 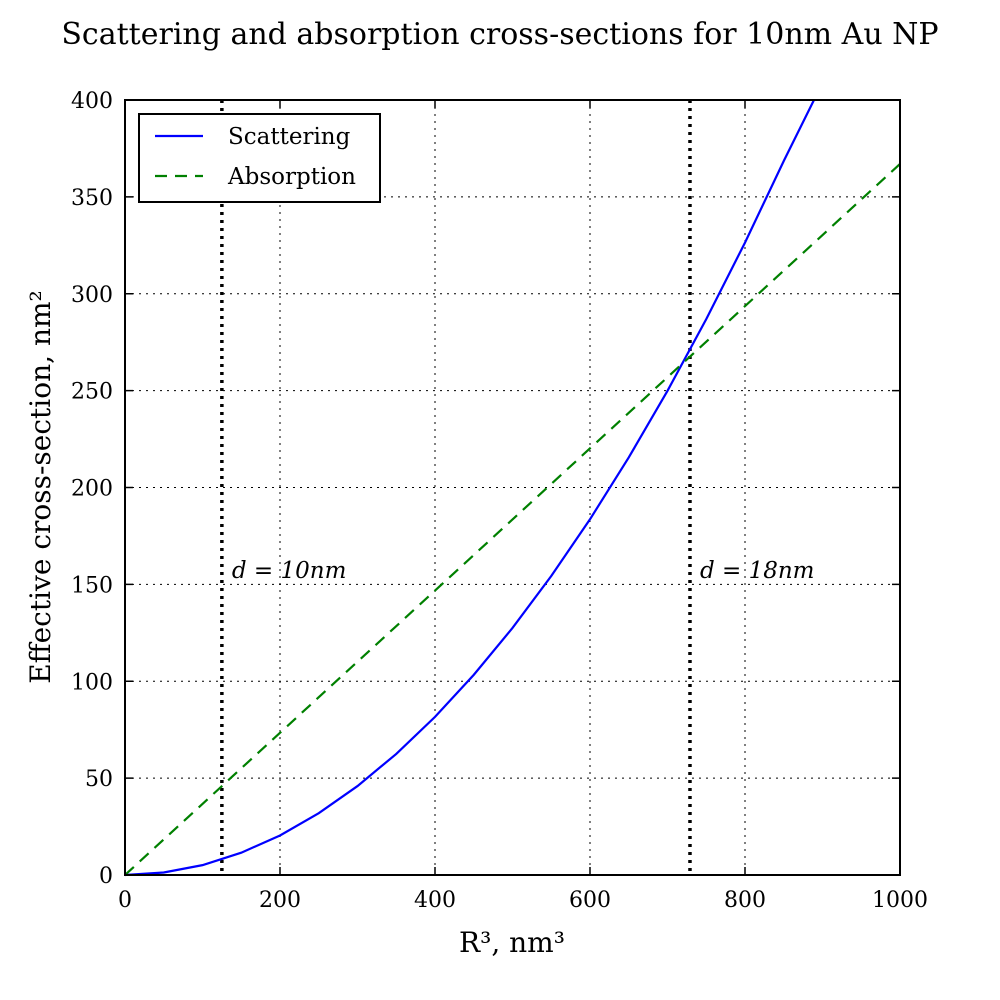 I want to click on y-axis-label: Effective cross-section, nm², so click(x=40, y=487).